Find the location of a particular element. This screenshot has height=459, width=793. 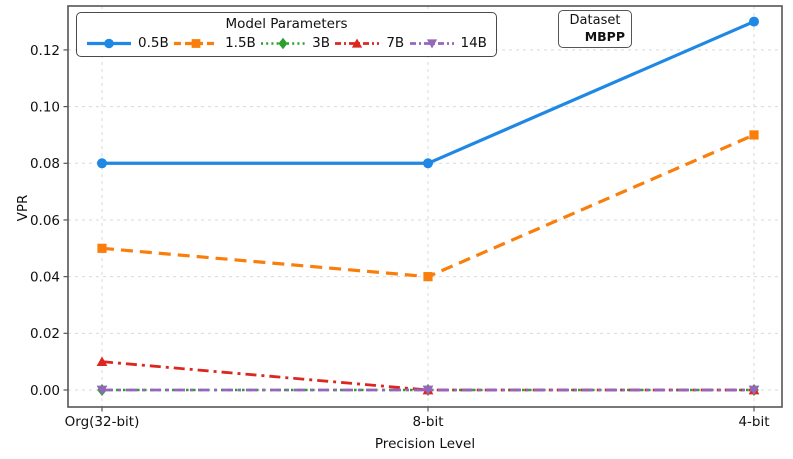

svg-text: 0.10 is located at coordinates (45, 107).